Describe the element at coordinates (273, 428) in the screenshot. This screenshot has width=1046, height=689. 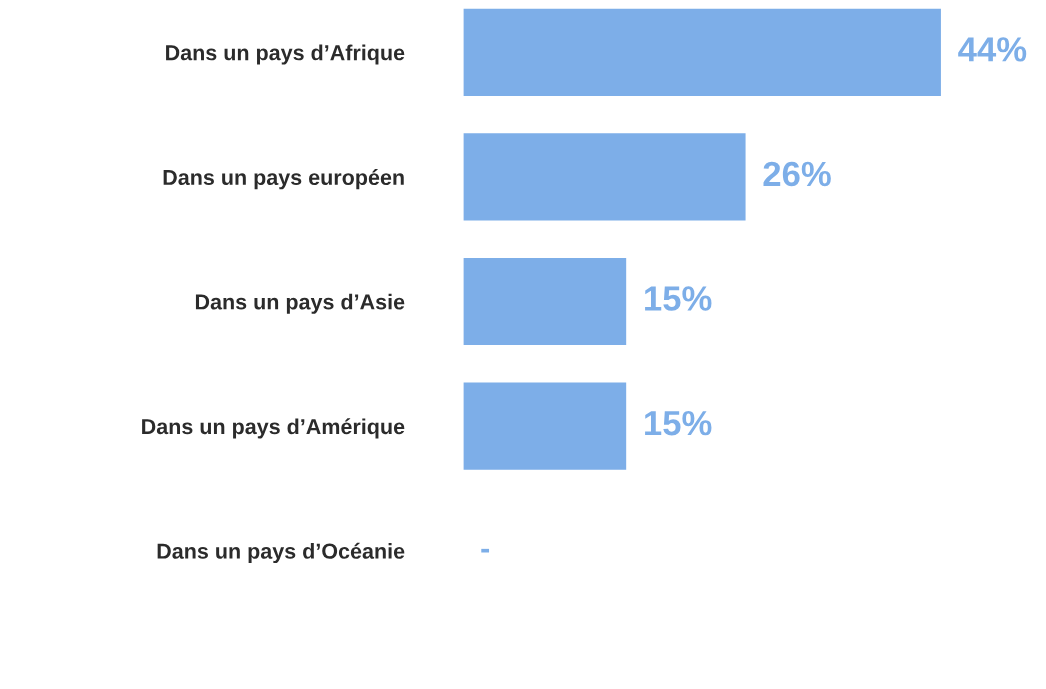
I see `y-tick-label: Dans un pays d’Amérique` at that location.